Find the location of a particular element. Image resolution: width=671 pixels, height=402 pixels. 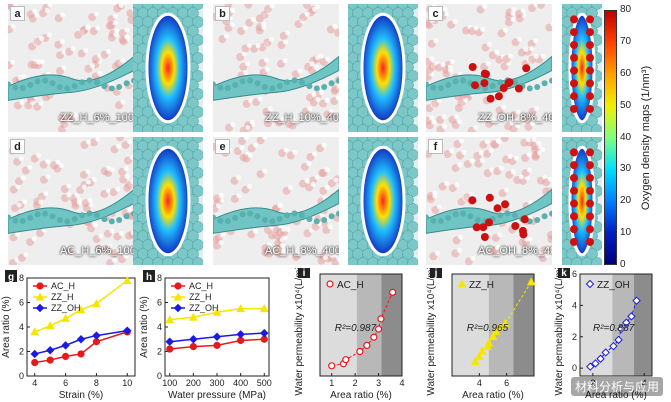

colorbar-title: Oxygen density maps (1/nm³) is located at coordinates (647, 137).